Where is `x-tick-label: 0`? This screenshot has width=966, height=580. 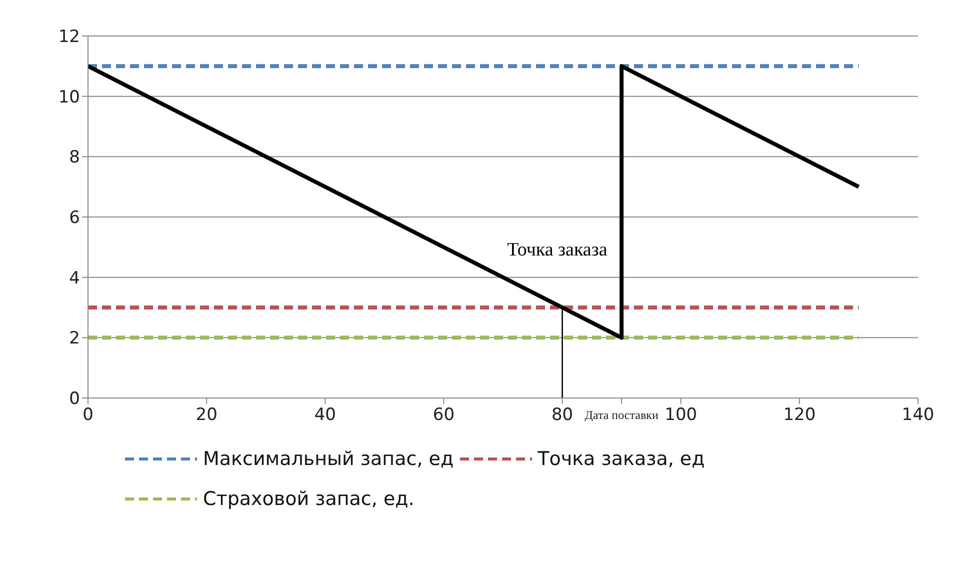 x-tick-label: 0 is located at coordinates (88, 415).